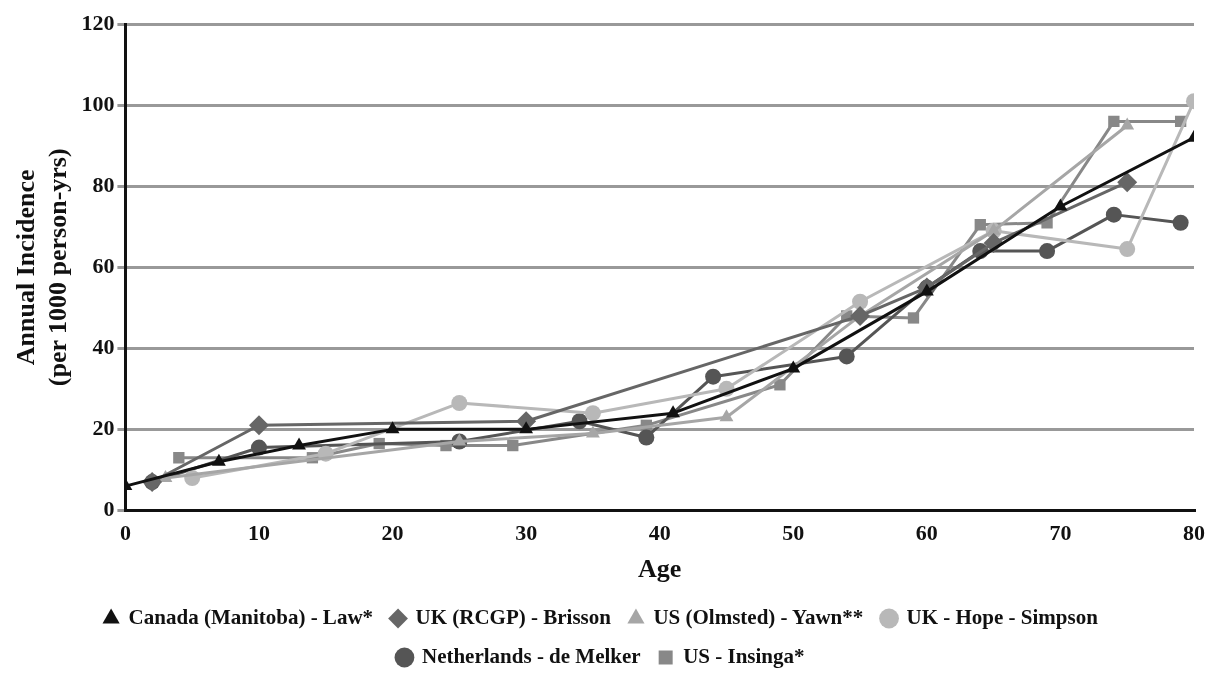 The width and height of the screenshot is (1232, 687). I want to click on x-tick-label: 0, so click(125, 533).